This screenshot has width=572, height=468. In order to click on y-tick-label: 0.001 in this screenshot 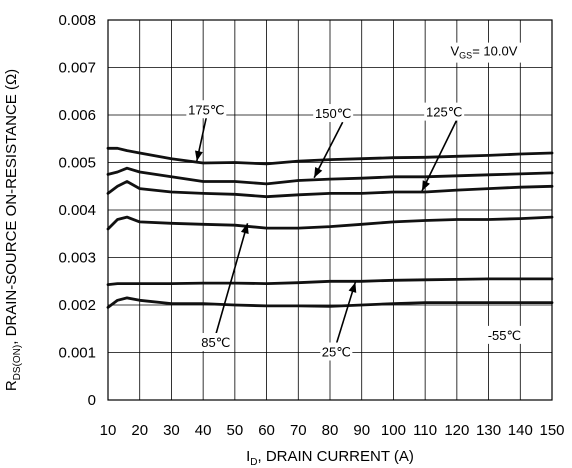, I will do `click(77, 353)`.